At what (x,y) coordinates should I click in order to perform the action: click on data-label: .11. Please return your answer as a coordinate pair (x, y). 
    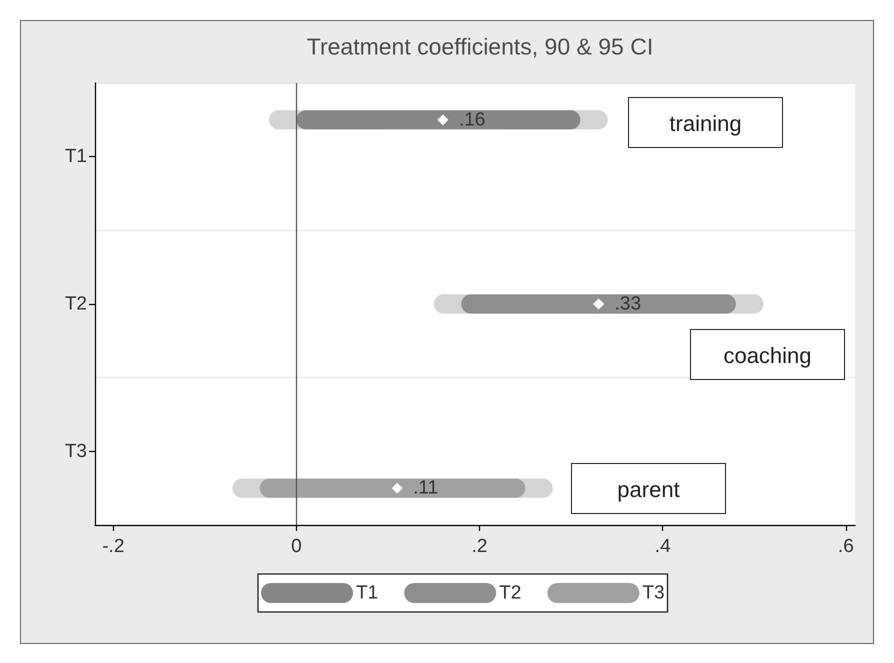
    Looking at the image, I should click on (425, 488).